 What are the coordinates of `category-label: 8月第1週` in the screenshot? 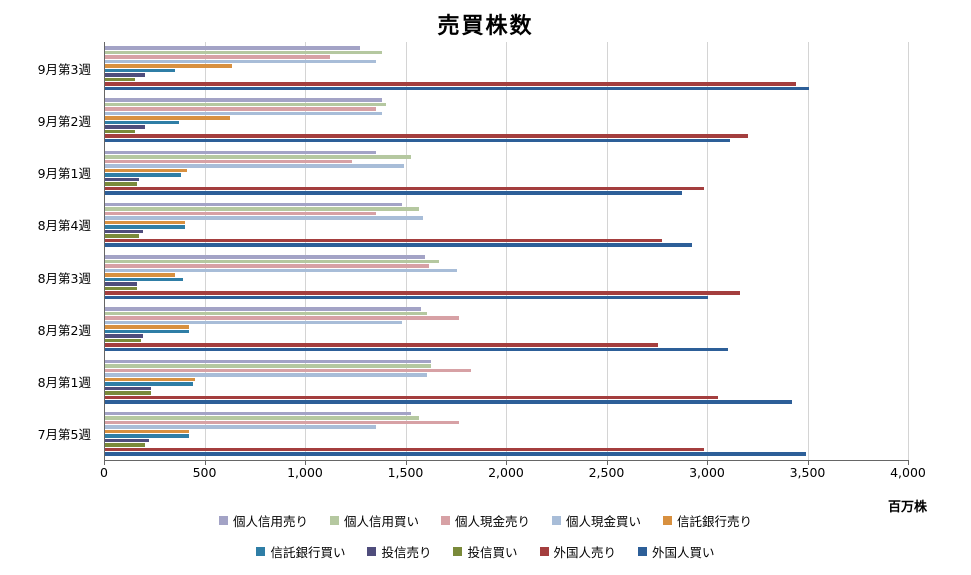 It's located at (64, 383).